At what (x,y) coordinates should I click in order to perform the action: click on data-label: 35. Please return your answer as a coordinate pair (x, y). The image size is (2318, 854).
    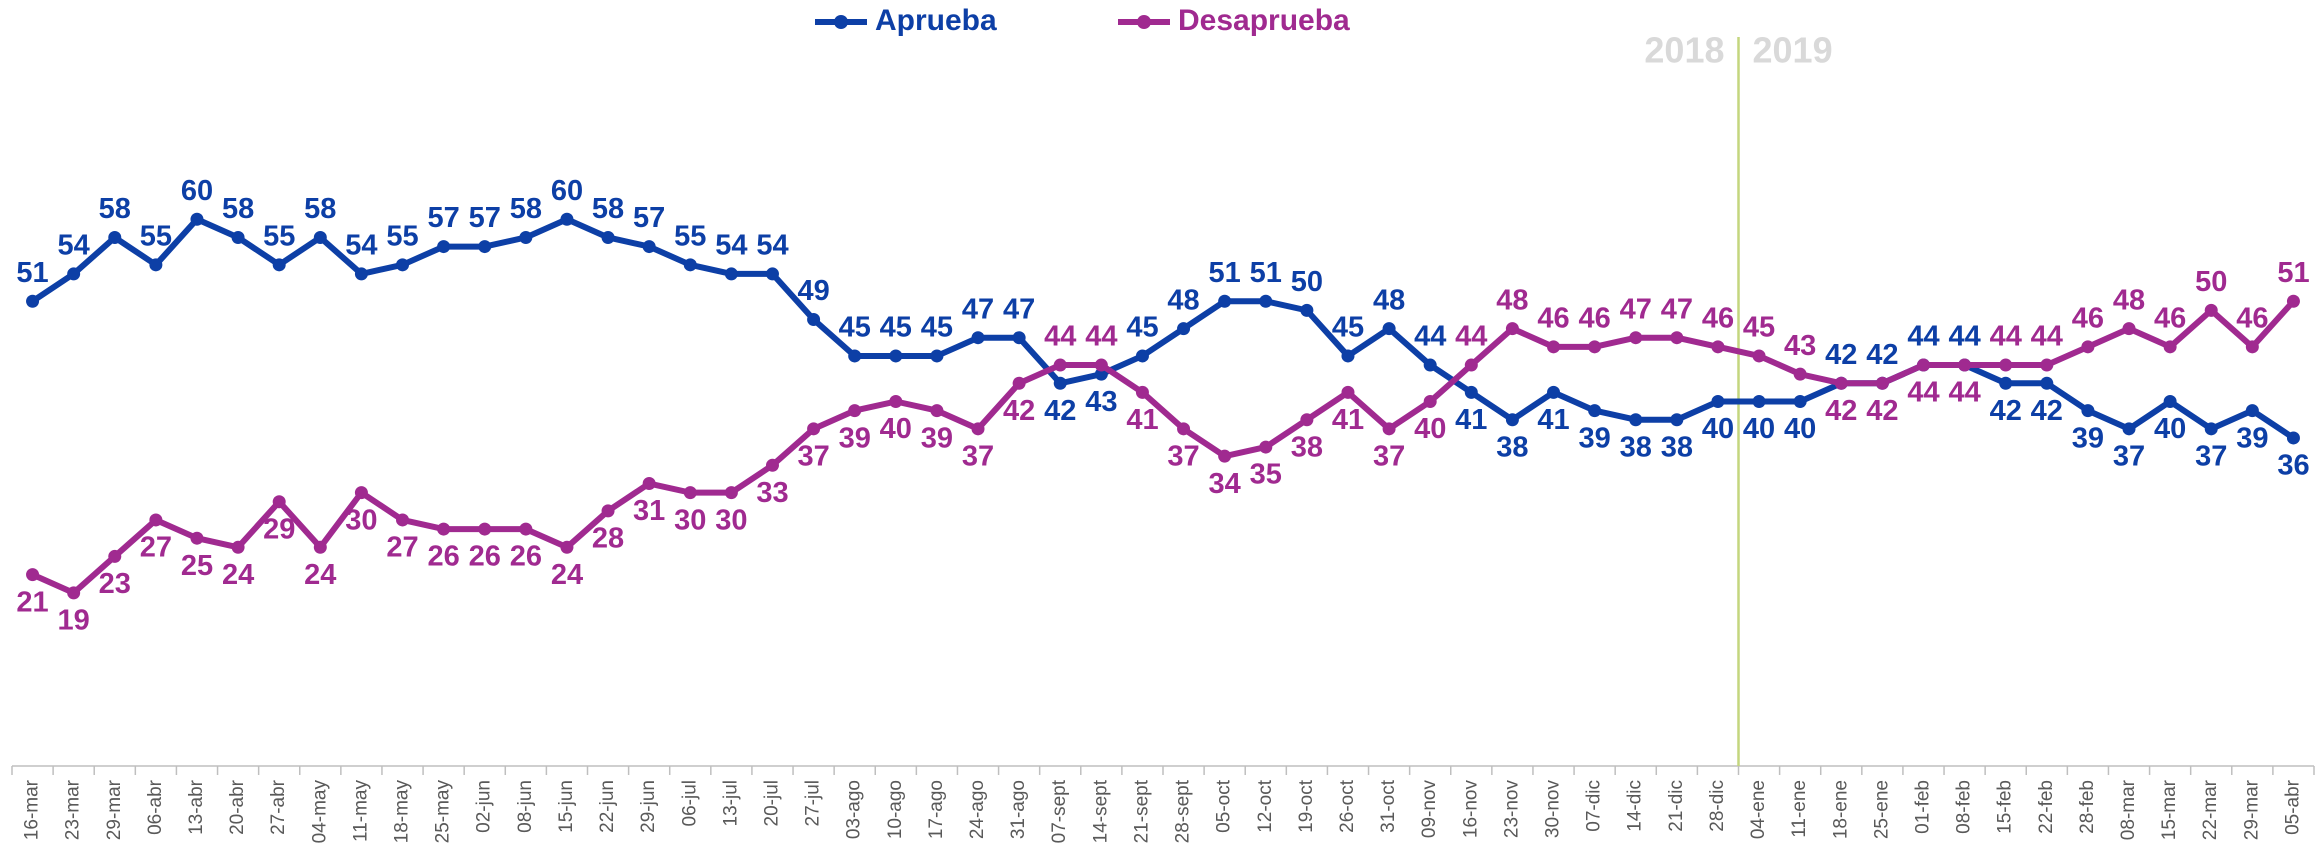
    Looking at the image, I should click on (1266, 475).